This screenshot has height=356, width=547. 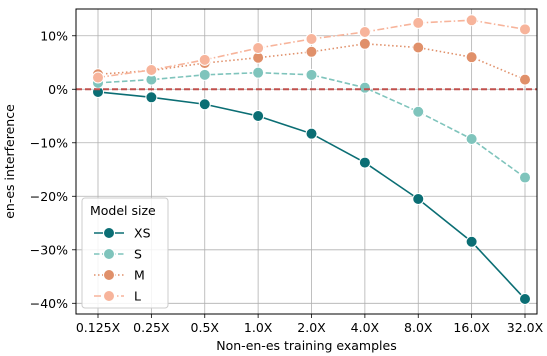 I want to click on legend: Model size XS SML, so click(x=125, y=253).